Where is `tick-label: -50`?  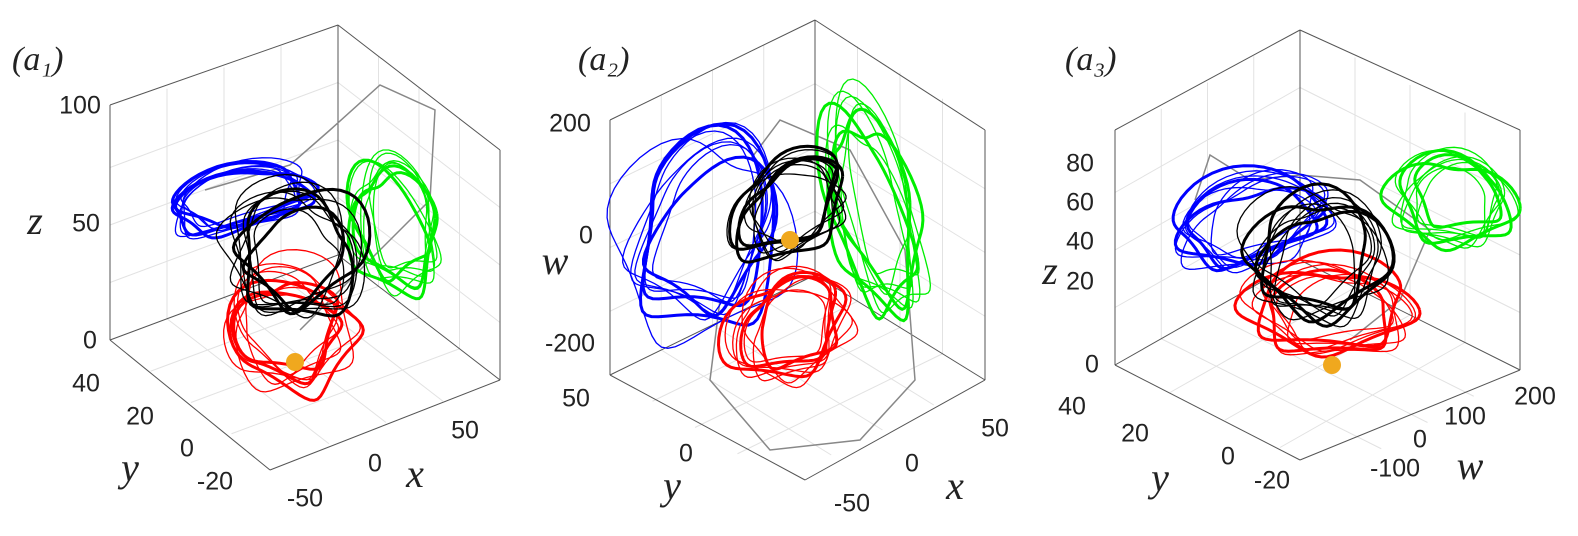 tick-label: -50 is located at coordinates (852, 504).